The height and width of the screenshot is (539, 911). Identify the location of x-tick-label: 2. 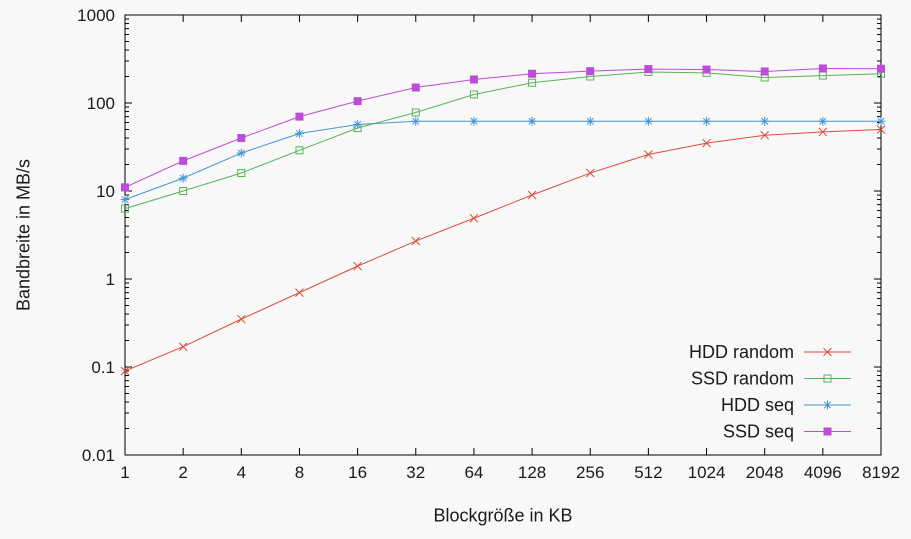
(182, 472).